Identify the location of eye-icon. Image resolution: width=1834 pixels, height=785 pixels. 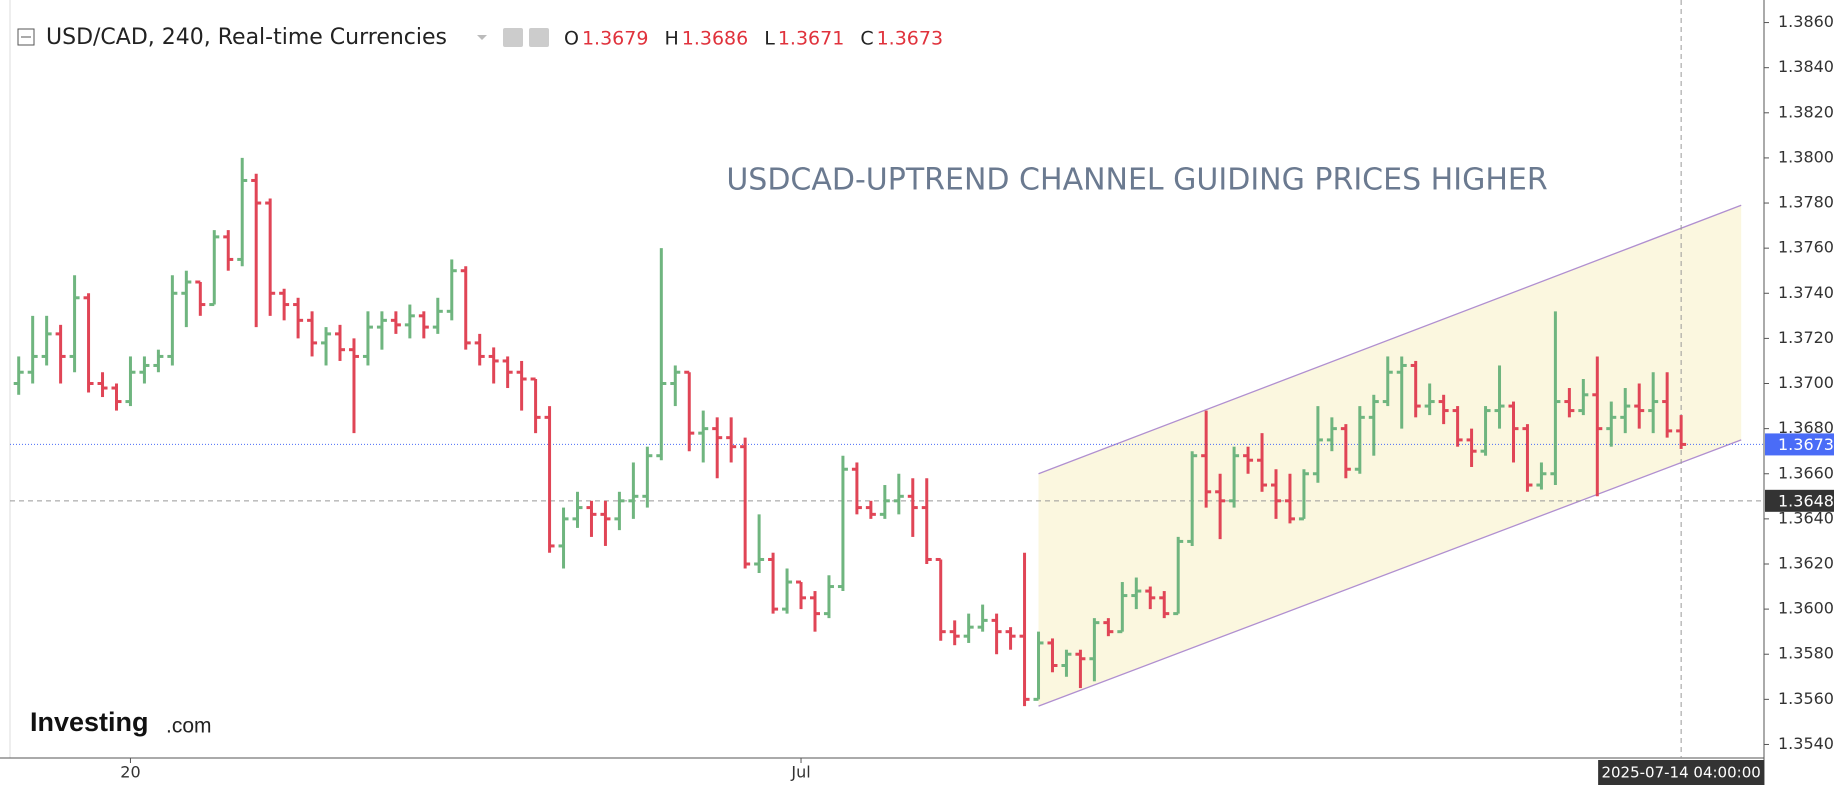
(513, 37).